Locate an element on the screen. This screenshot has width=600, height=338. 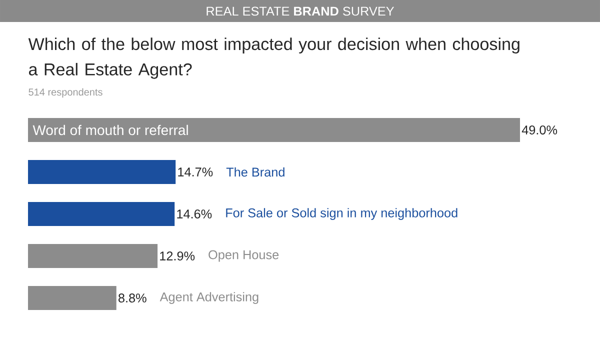
data-label: 12.9% is located at coordinates (177, 256).